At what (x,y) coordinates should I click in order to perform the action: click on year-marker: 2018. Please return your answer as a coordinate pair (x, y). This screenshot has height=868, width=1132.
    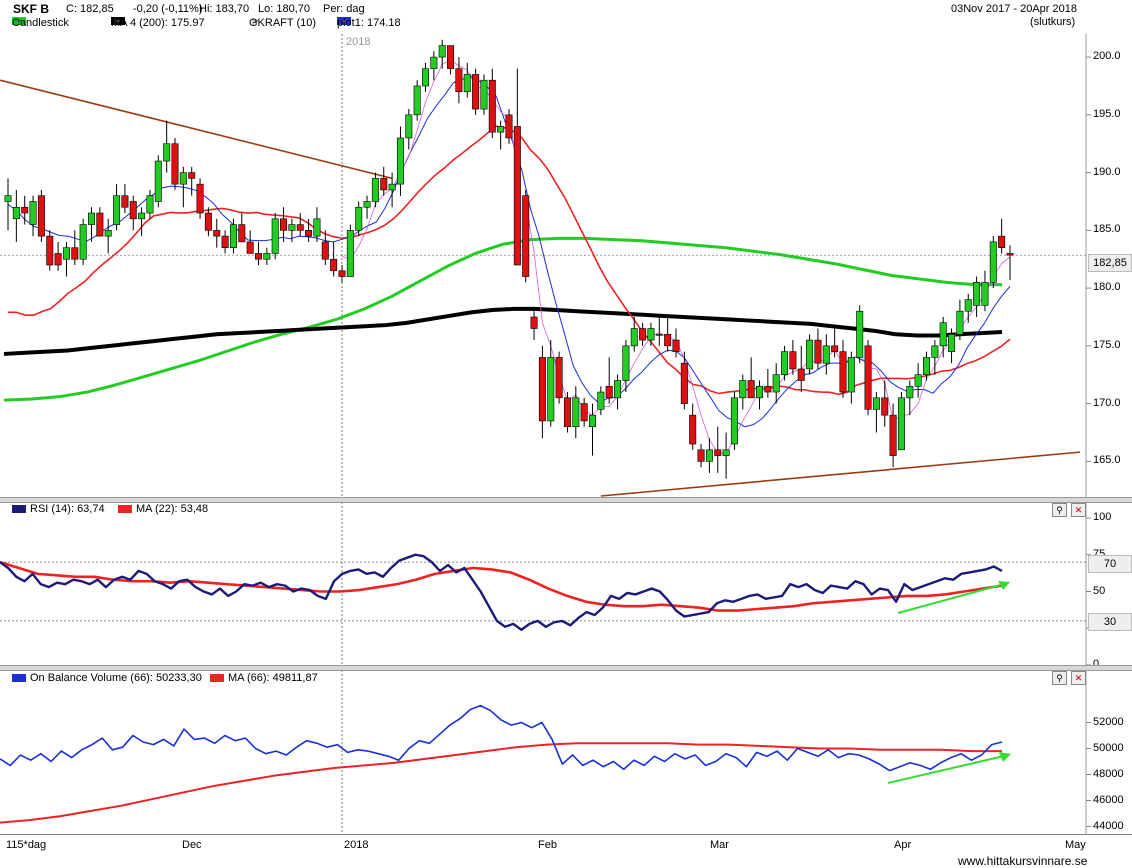
    Looking at the image, I should click on (358, 42).